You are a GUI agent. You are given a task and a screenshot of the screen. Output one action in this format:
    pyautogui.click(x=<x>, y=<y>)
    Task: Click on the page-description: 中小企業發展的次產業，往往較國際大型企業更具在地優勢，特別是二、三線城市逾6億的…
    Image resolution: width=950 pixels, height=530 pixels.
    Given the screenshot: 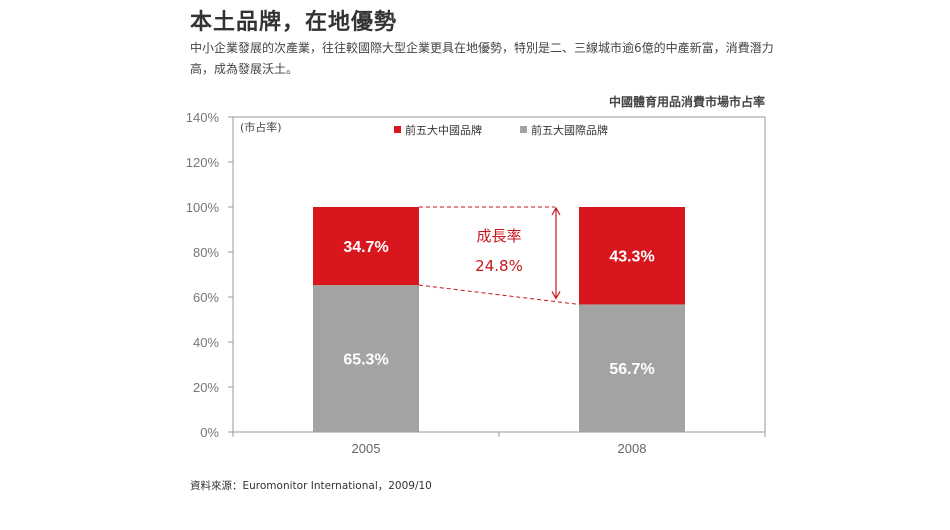 What is the action you would take?
    pyautogui.click(x=482, y=58)
    